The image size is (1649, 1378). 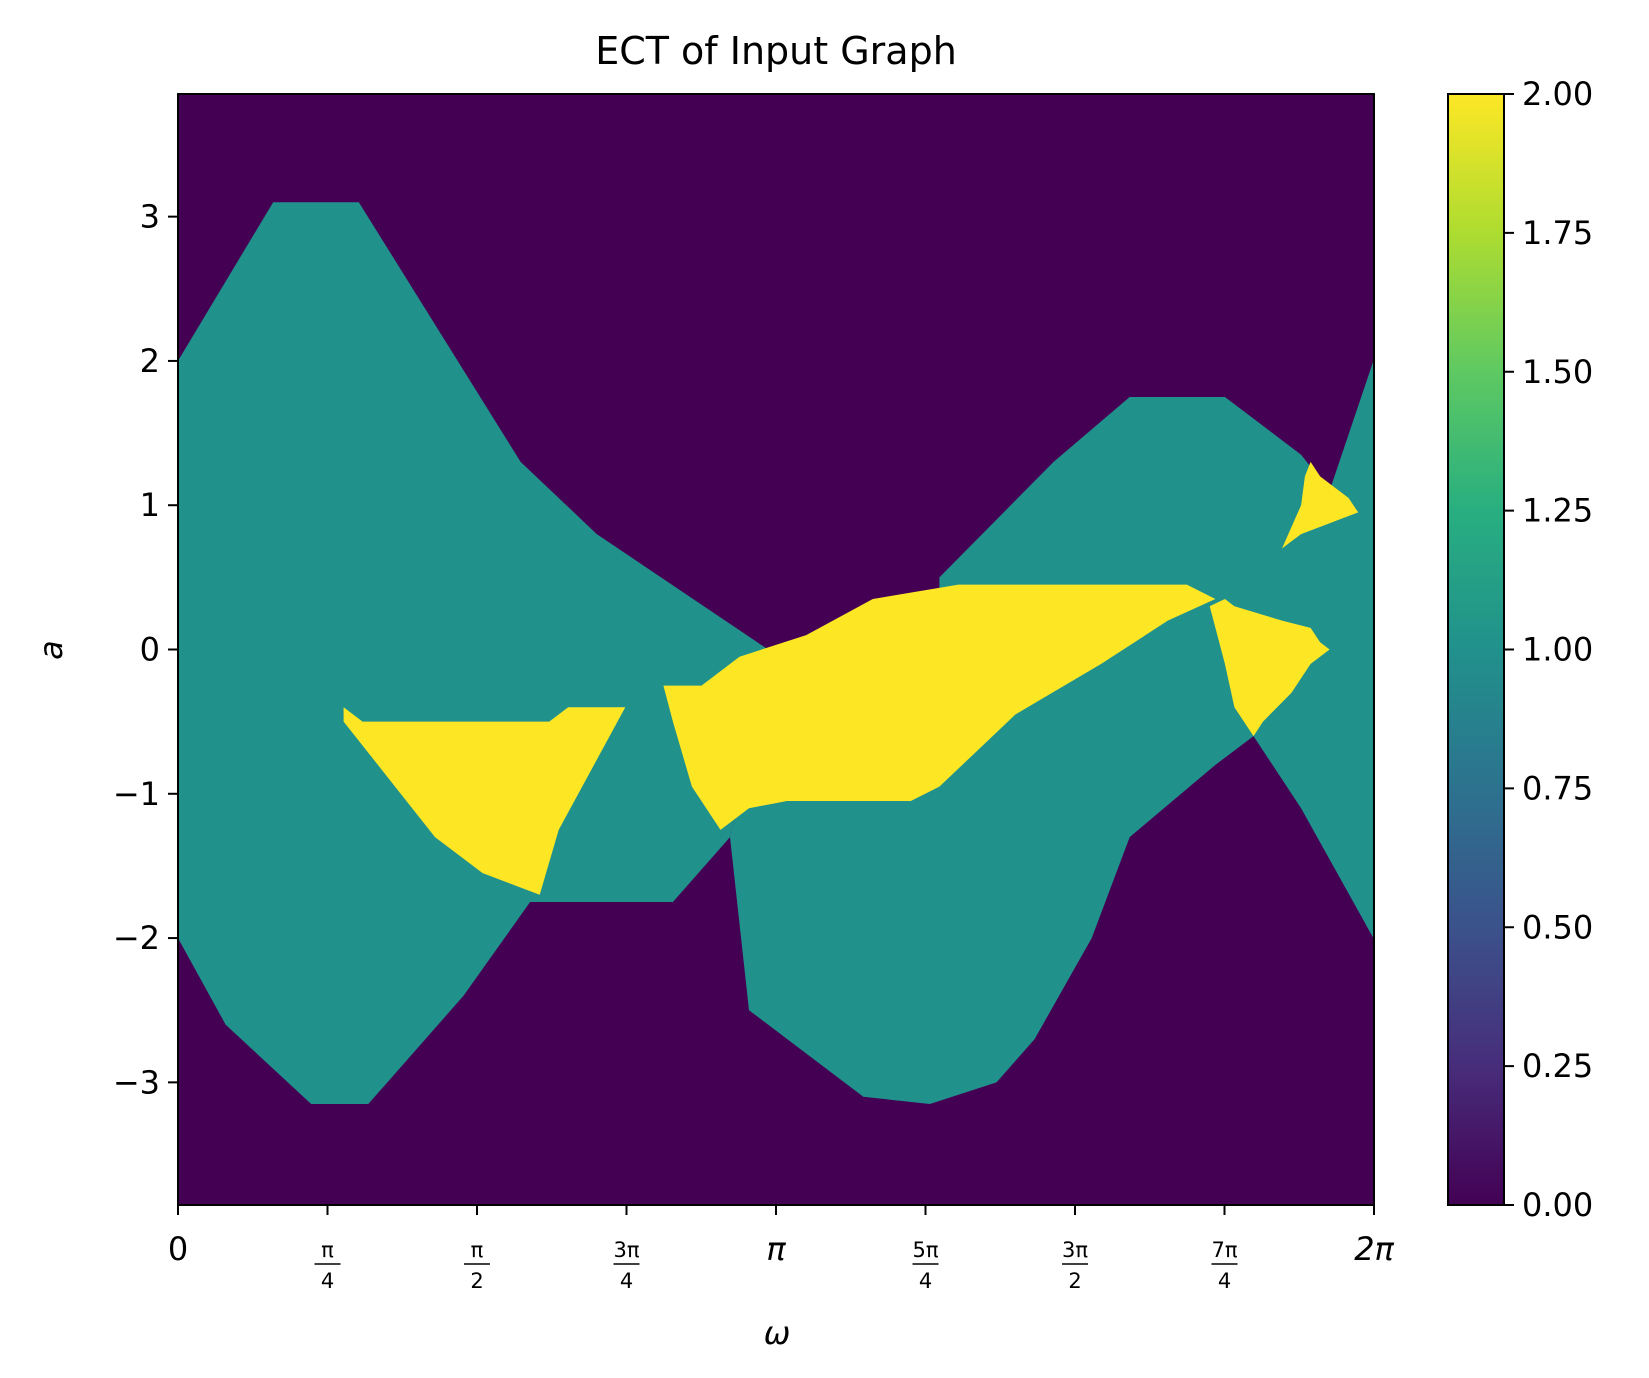 I want to click on x-tick-label: 0, so click(x=178, y=1249).